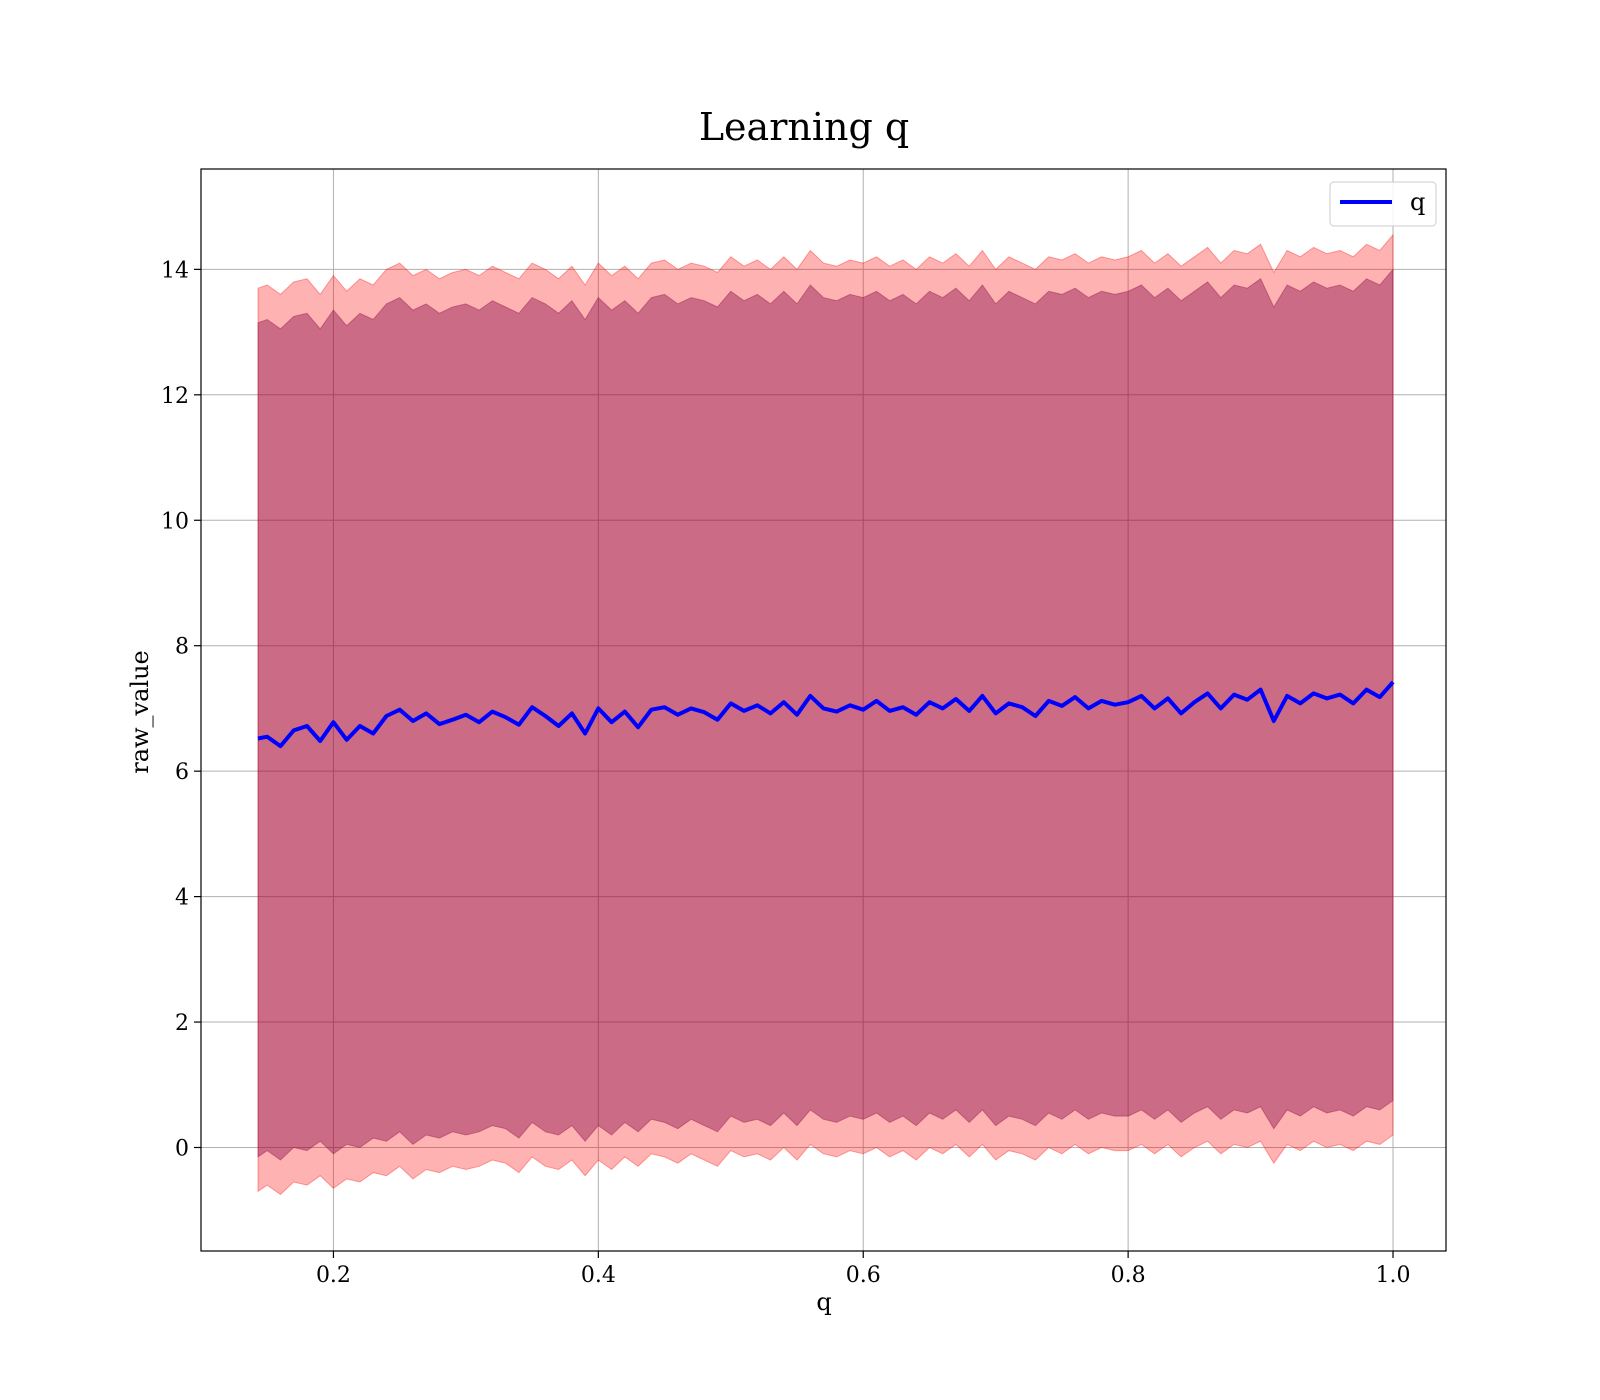 This screenshot has height=1400, width=1600. What do you see at coordinates (863, 1275) in the screenshot?
I see `x-tick-label: 0.6` at bounding box center [863, 1275].